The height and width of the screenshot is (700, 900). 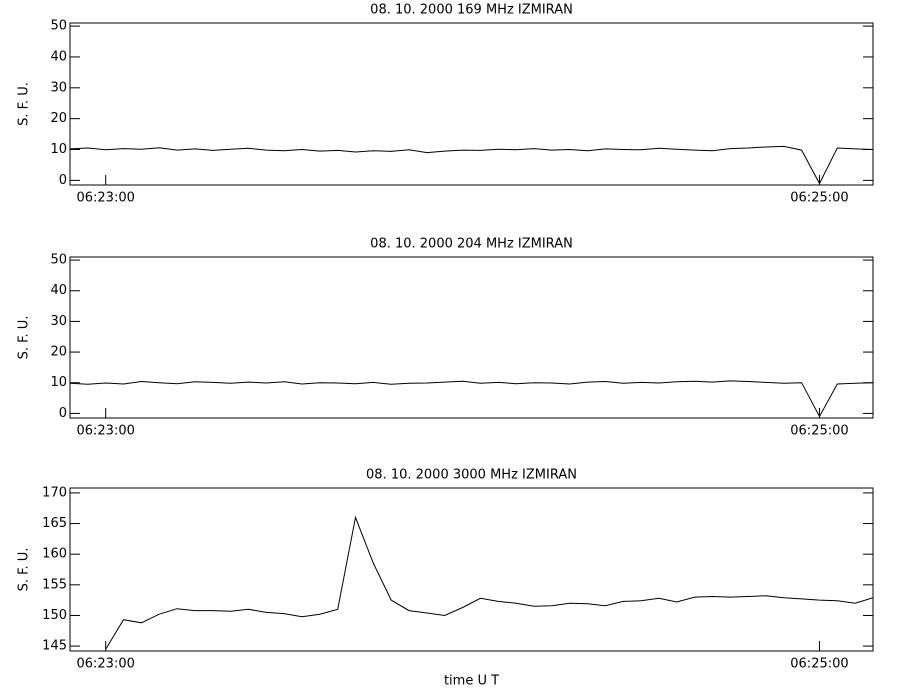 I want to click on y-tick-label: 145, so click(x=54, y=646).